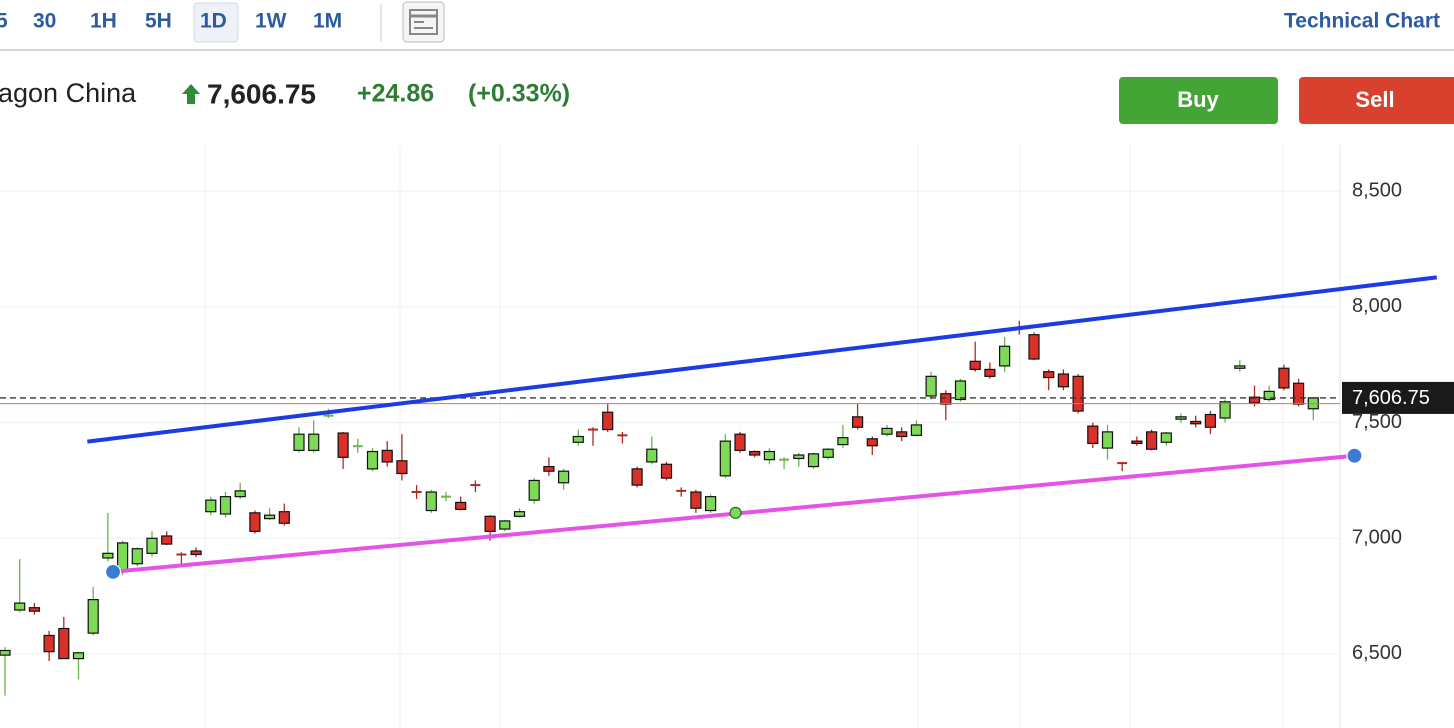 The image size is (1454, 728). I want to click on quote-change: +24.86, so click(395, 94).